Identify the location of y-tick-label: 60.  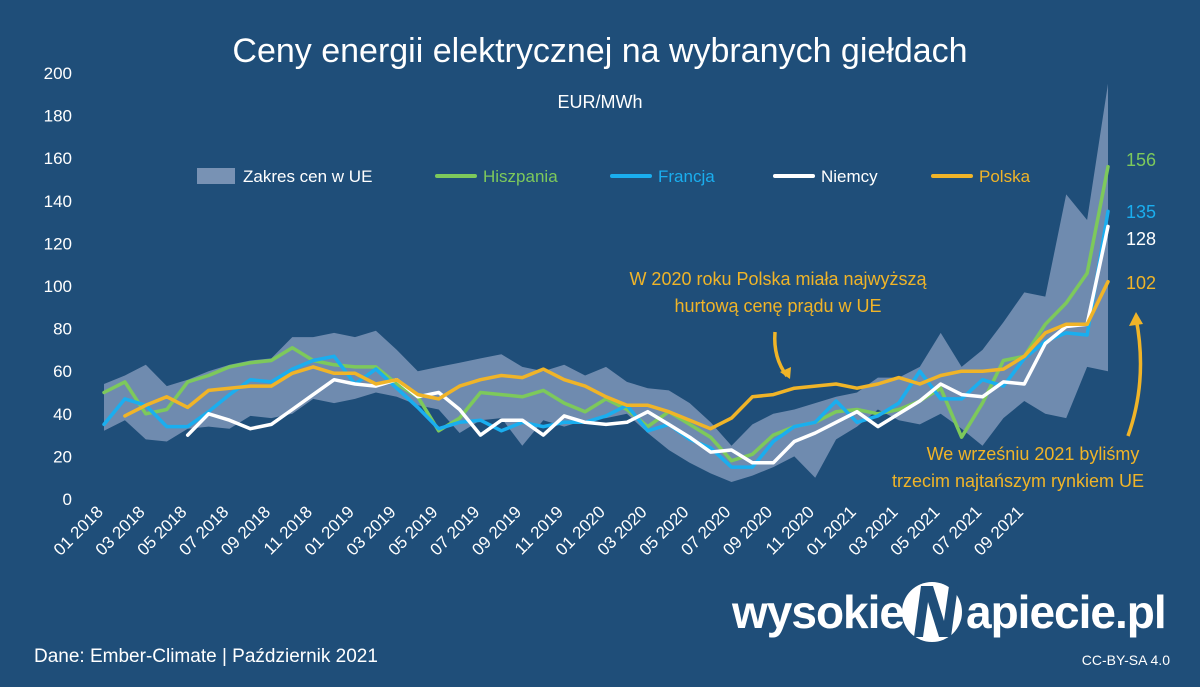
(62, 371).